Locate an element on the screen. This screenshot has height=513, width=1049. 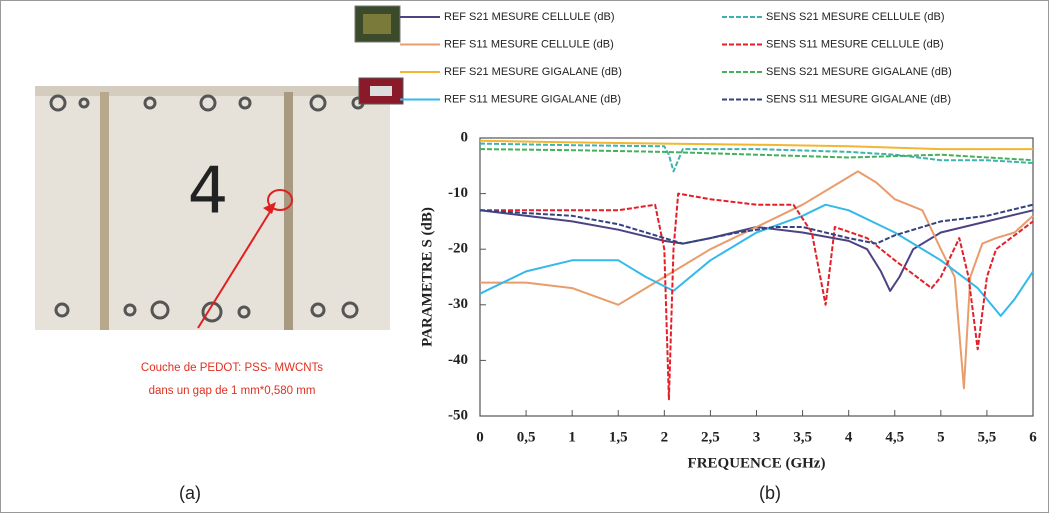
x-tick-label: 2,5 is located at coordinates (710, 437).